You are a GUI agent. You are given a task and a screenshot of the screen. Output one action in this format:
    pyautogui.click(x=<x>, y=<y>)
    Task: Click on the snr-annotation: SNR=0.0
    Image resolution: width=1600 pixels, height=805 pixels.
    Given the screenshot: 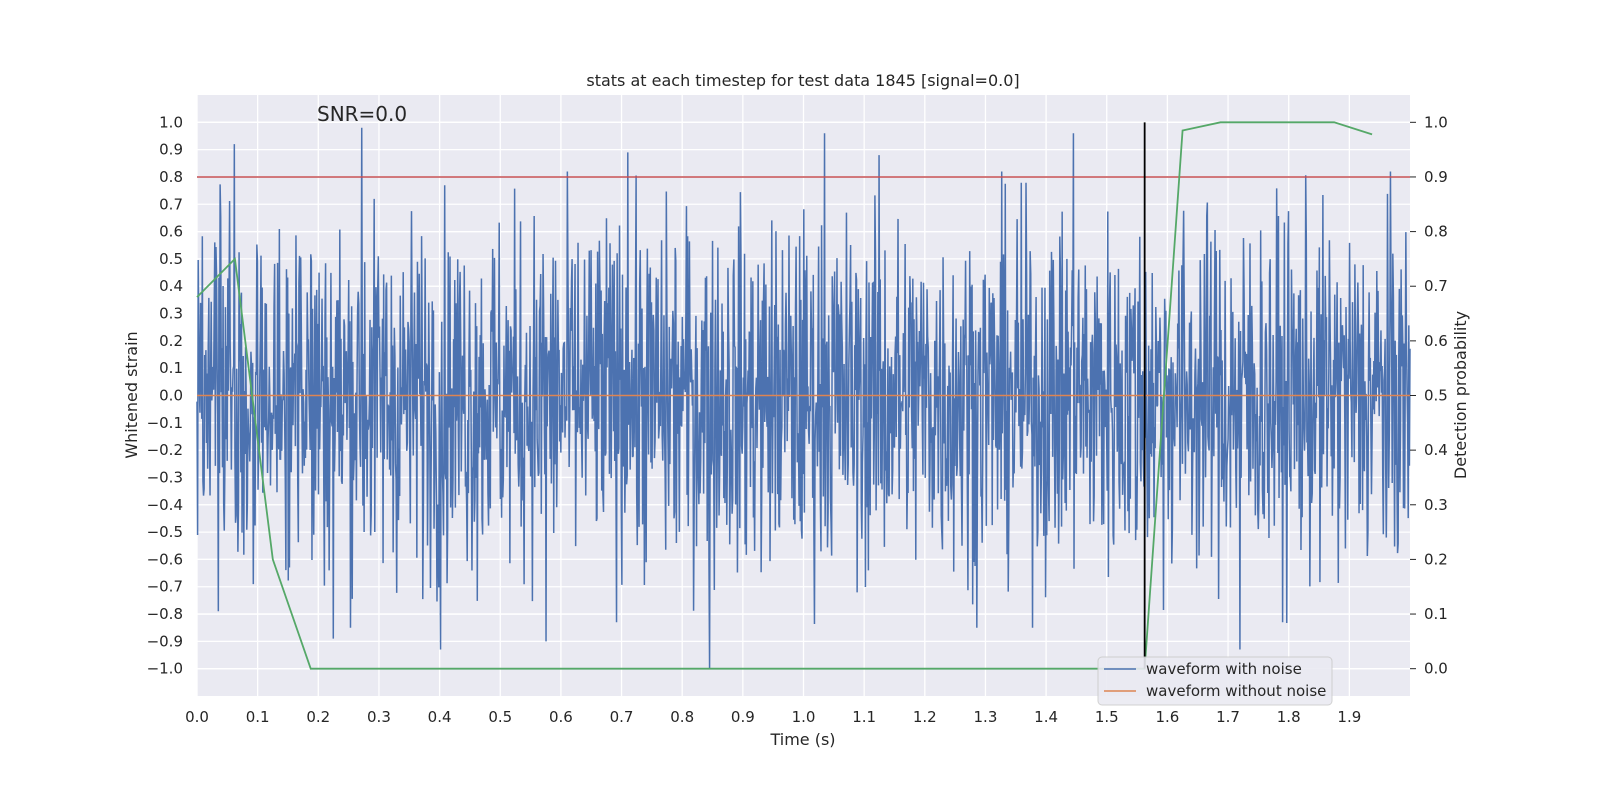 What is the action you would take?
    pyautogui.click(x=362, y=114)
    